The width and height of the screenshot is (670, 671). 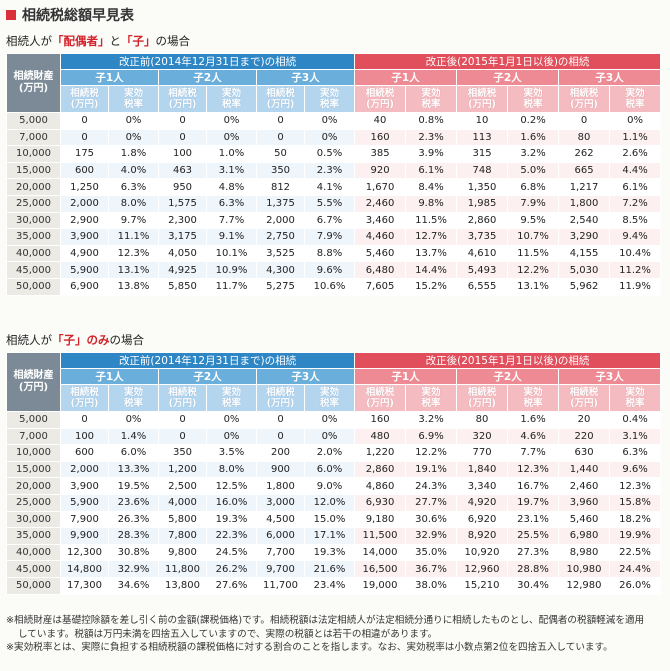 I want to click on tax-amount-cell: 2,750, so click(x=280, y=237).